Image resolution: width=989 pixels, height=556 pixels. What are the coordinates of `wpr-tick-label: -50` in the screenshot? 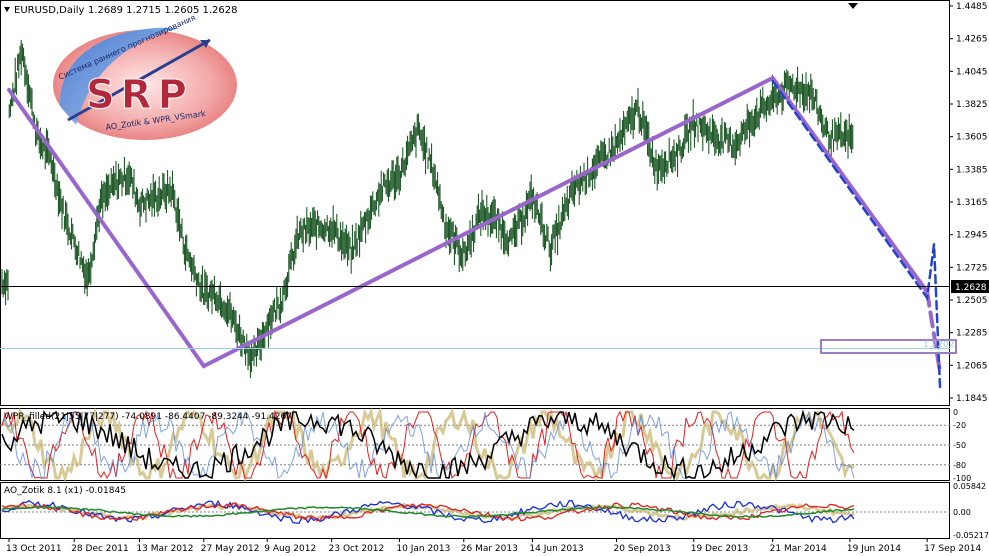 It's located at (959, 445).